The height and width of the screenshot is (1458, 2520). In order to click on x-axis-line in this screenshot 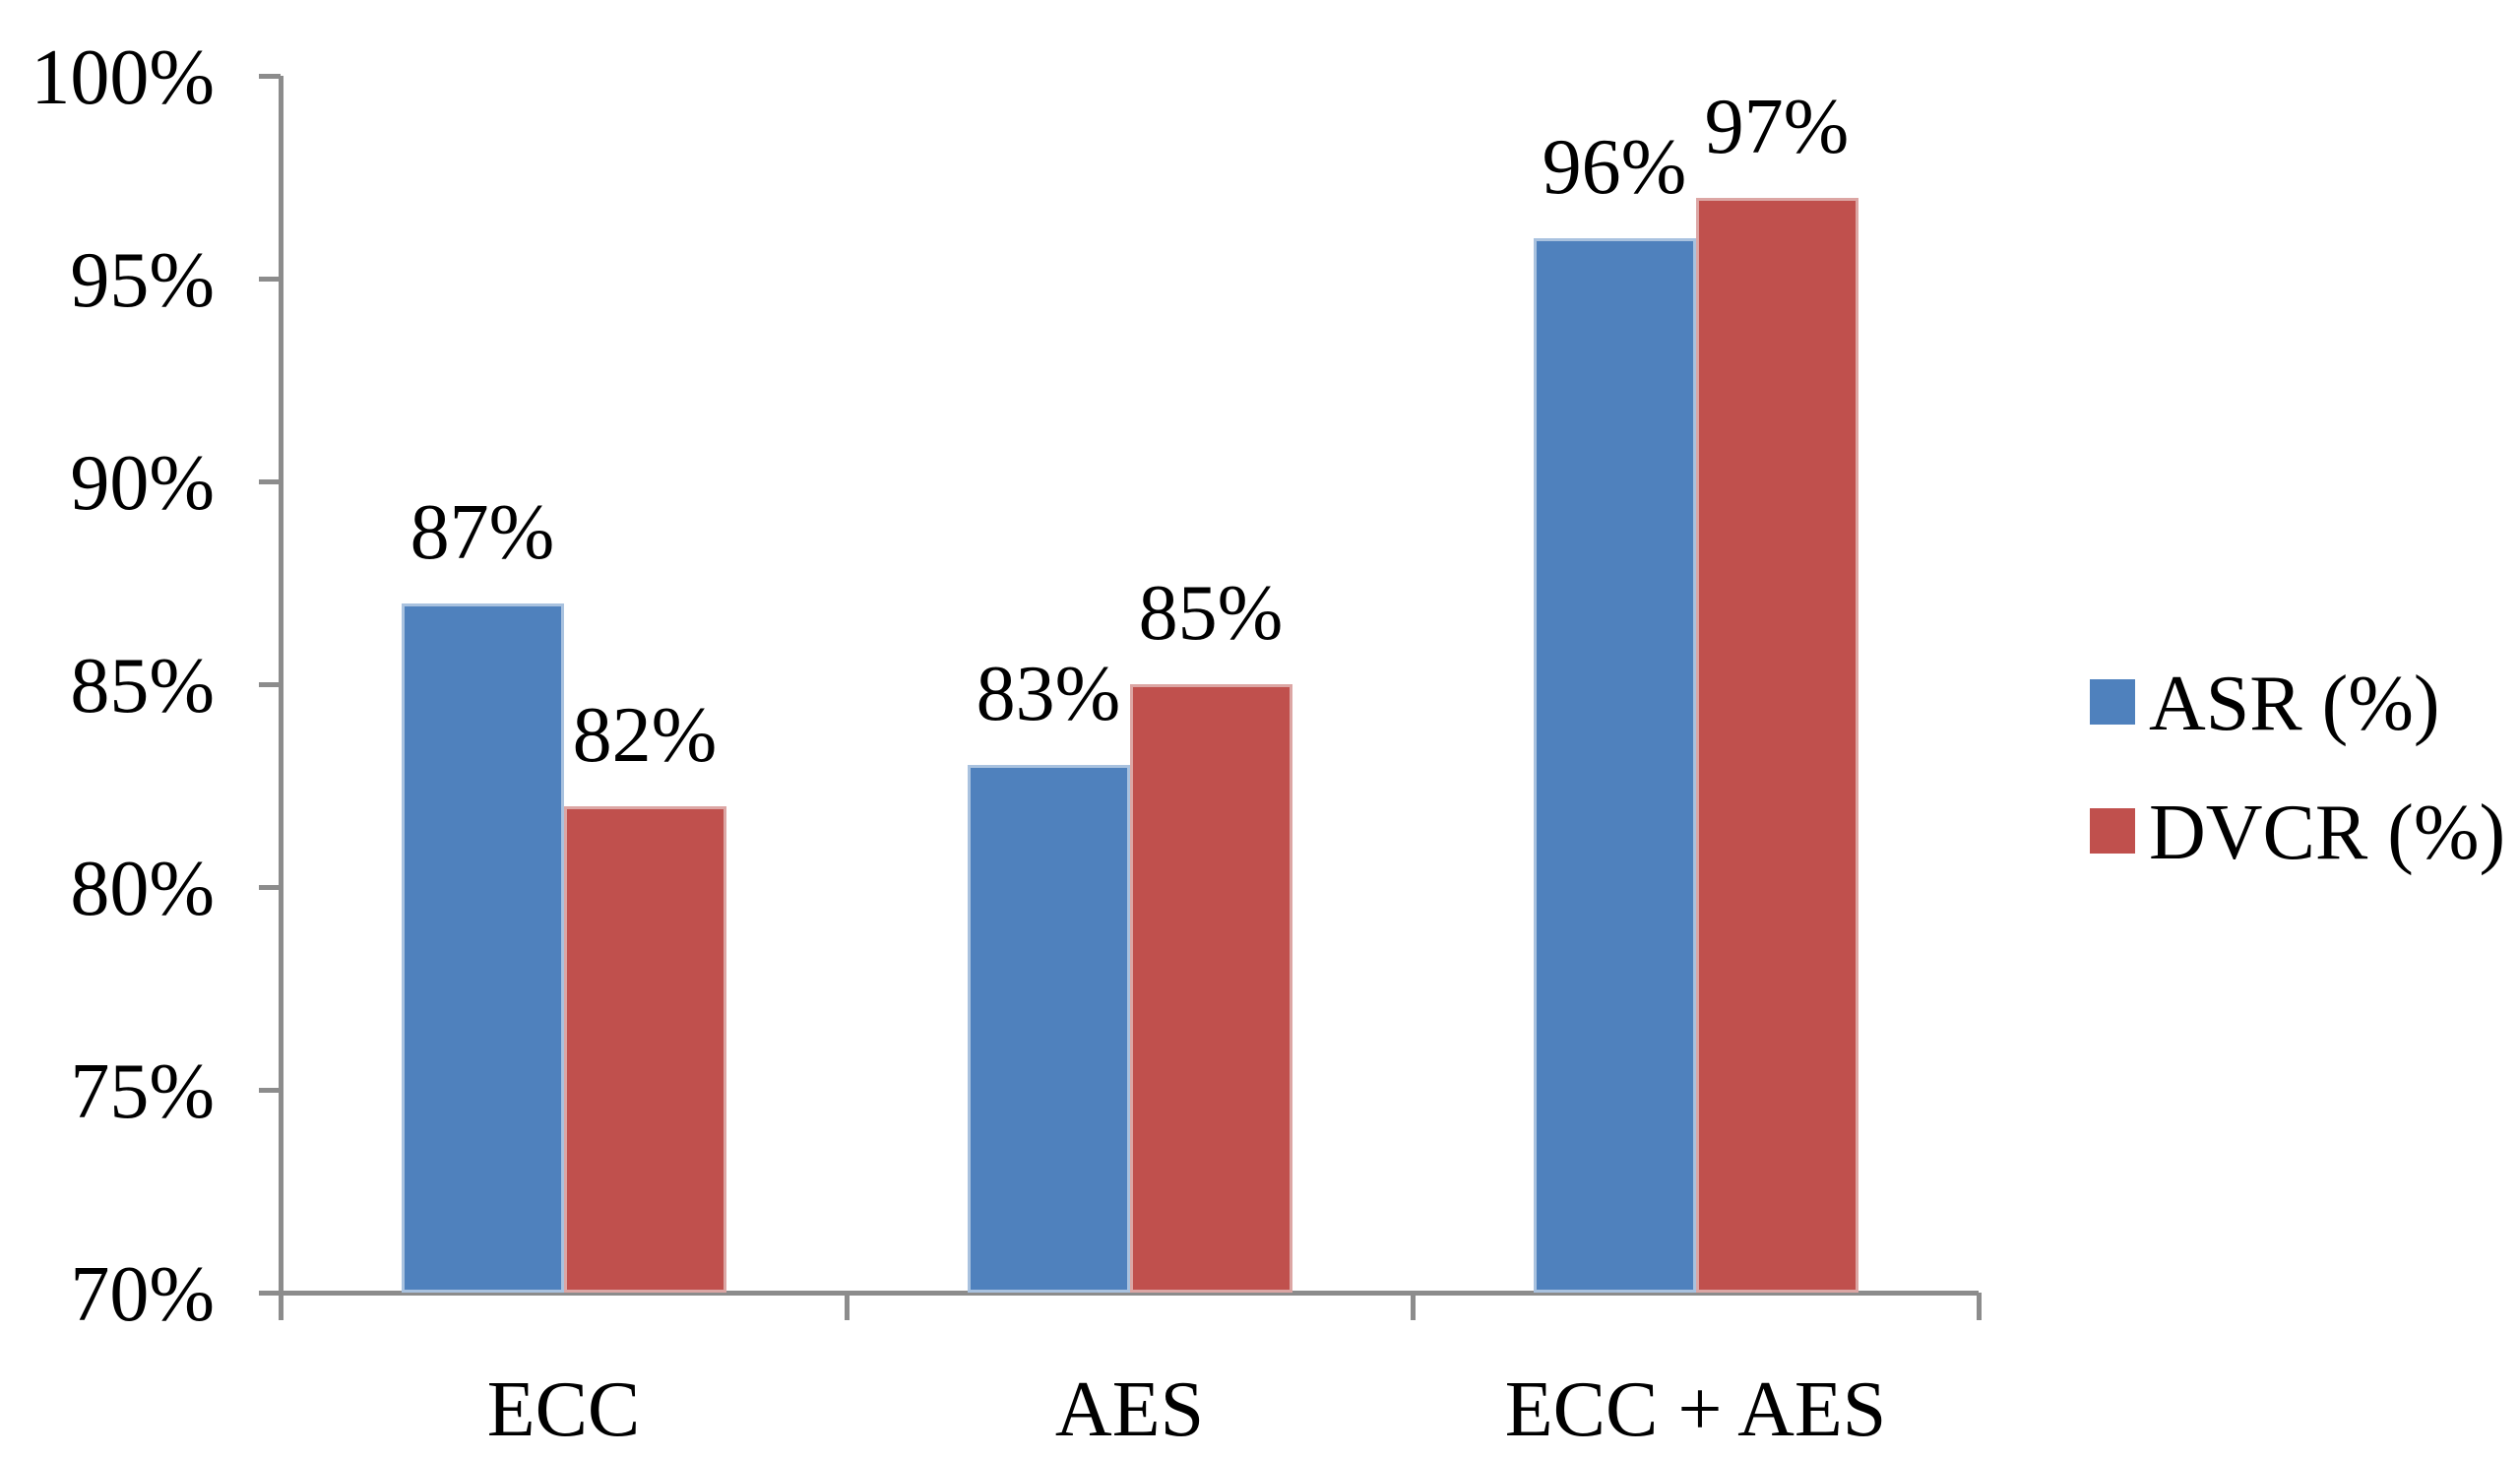, I will do `click(1119, 1293)`.